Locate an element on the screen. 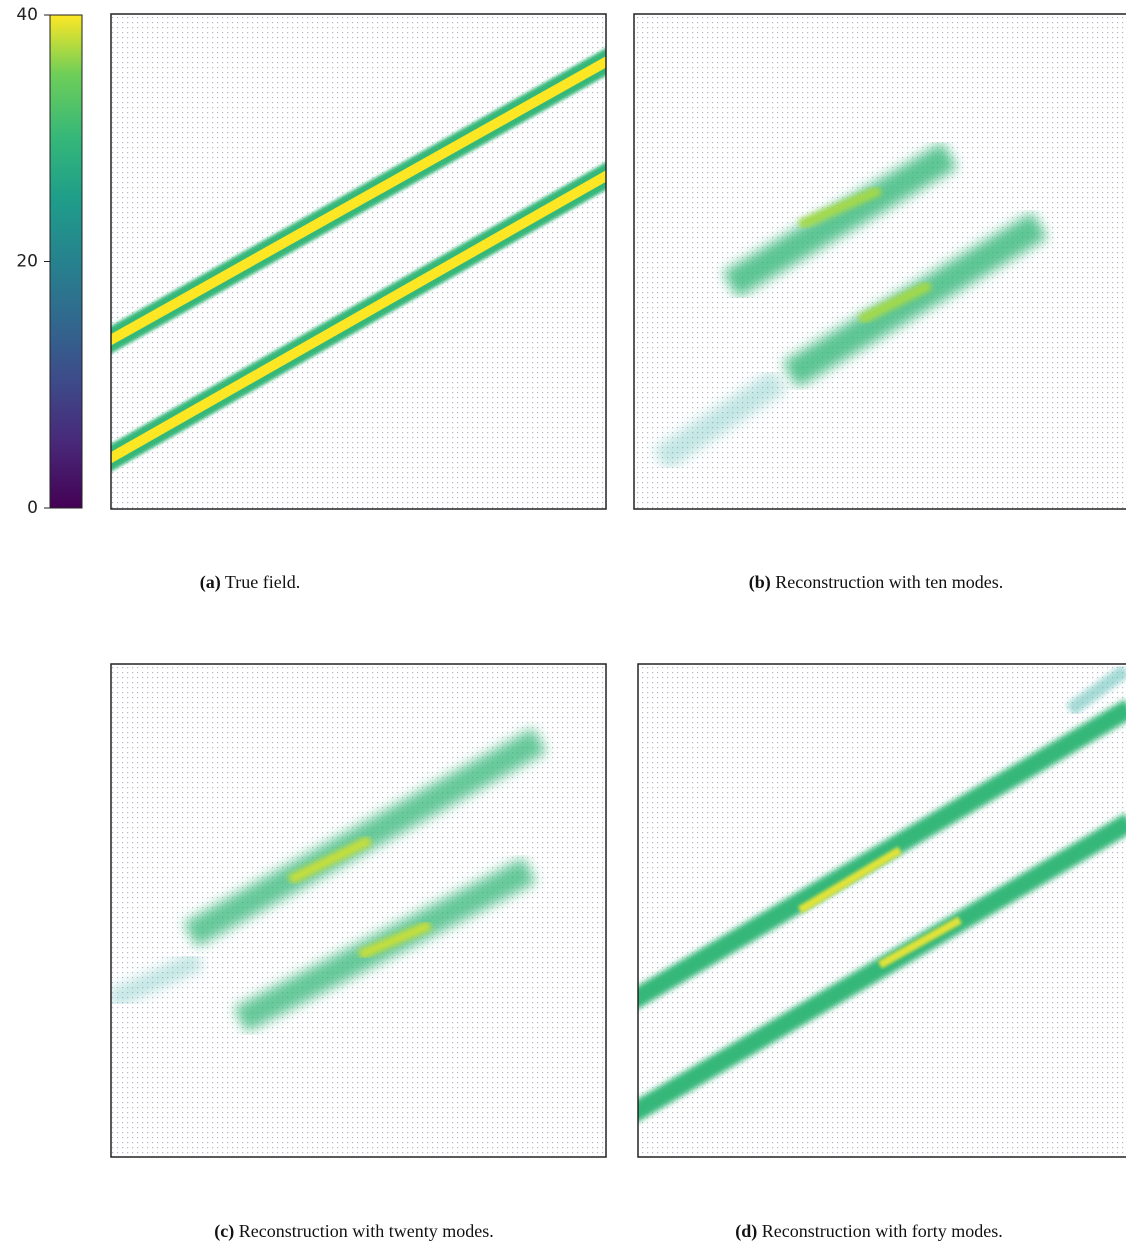 This screenshot has height=1249, width=1126. colorbar: 0 20 40 is located at coordinates (49, 261).